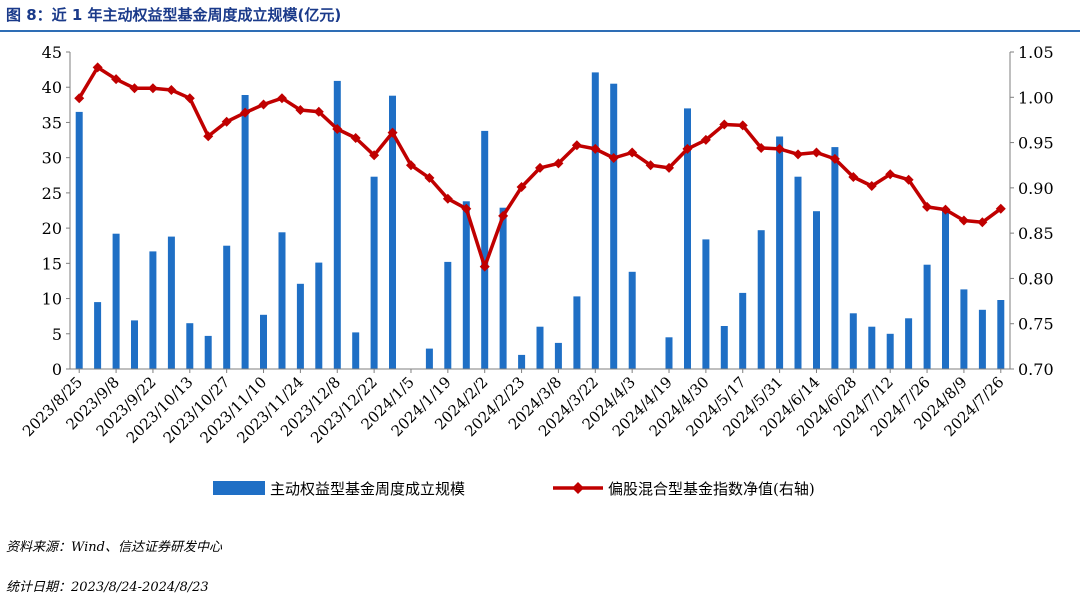 Image resolution: width=1080 pixels, height=596 pixels. Describe the element at coordinates (1036, 324) in the screenshot. I see `right-tick-label: 0.75` at that location.